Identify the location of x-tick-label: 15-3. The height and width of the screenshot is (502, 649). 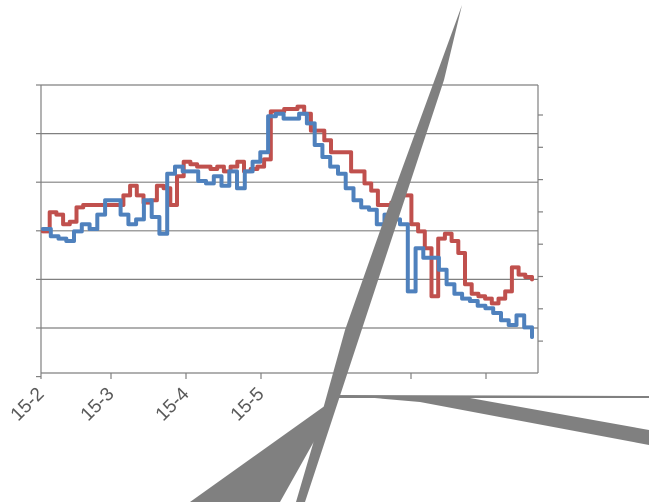
(98, 405).